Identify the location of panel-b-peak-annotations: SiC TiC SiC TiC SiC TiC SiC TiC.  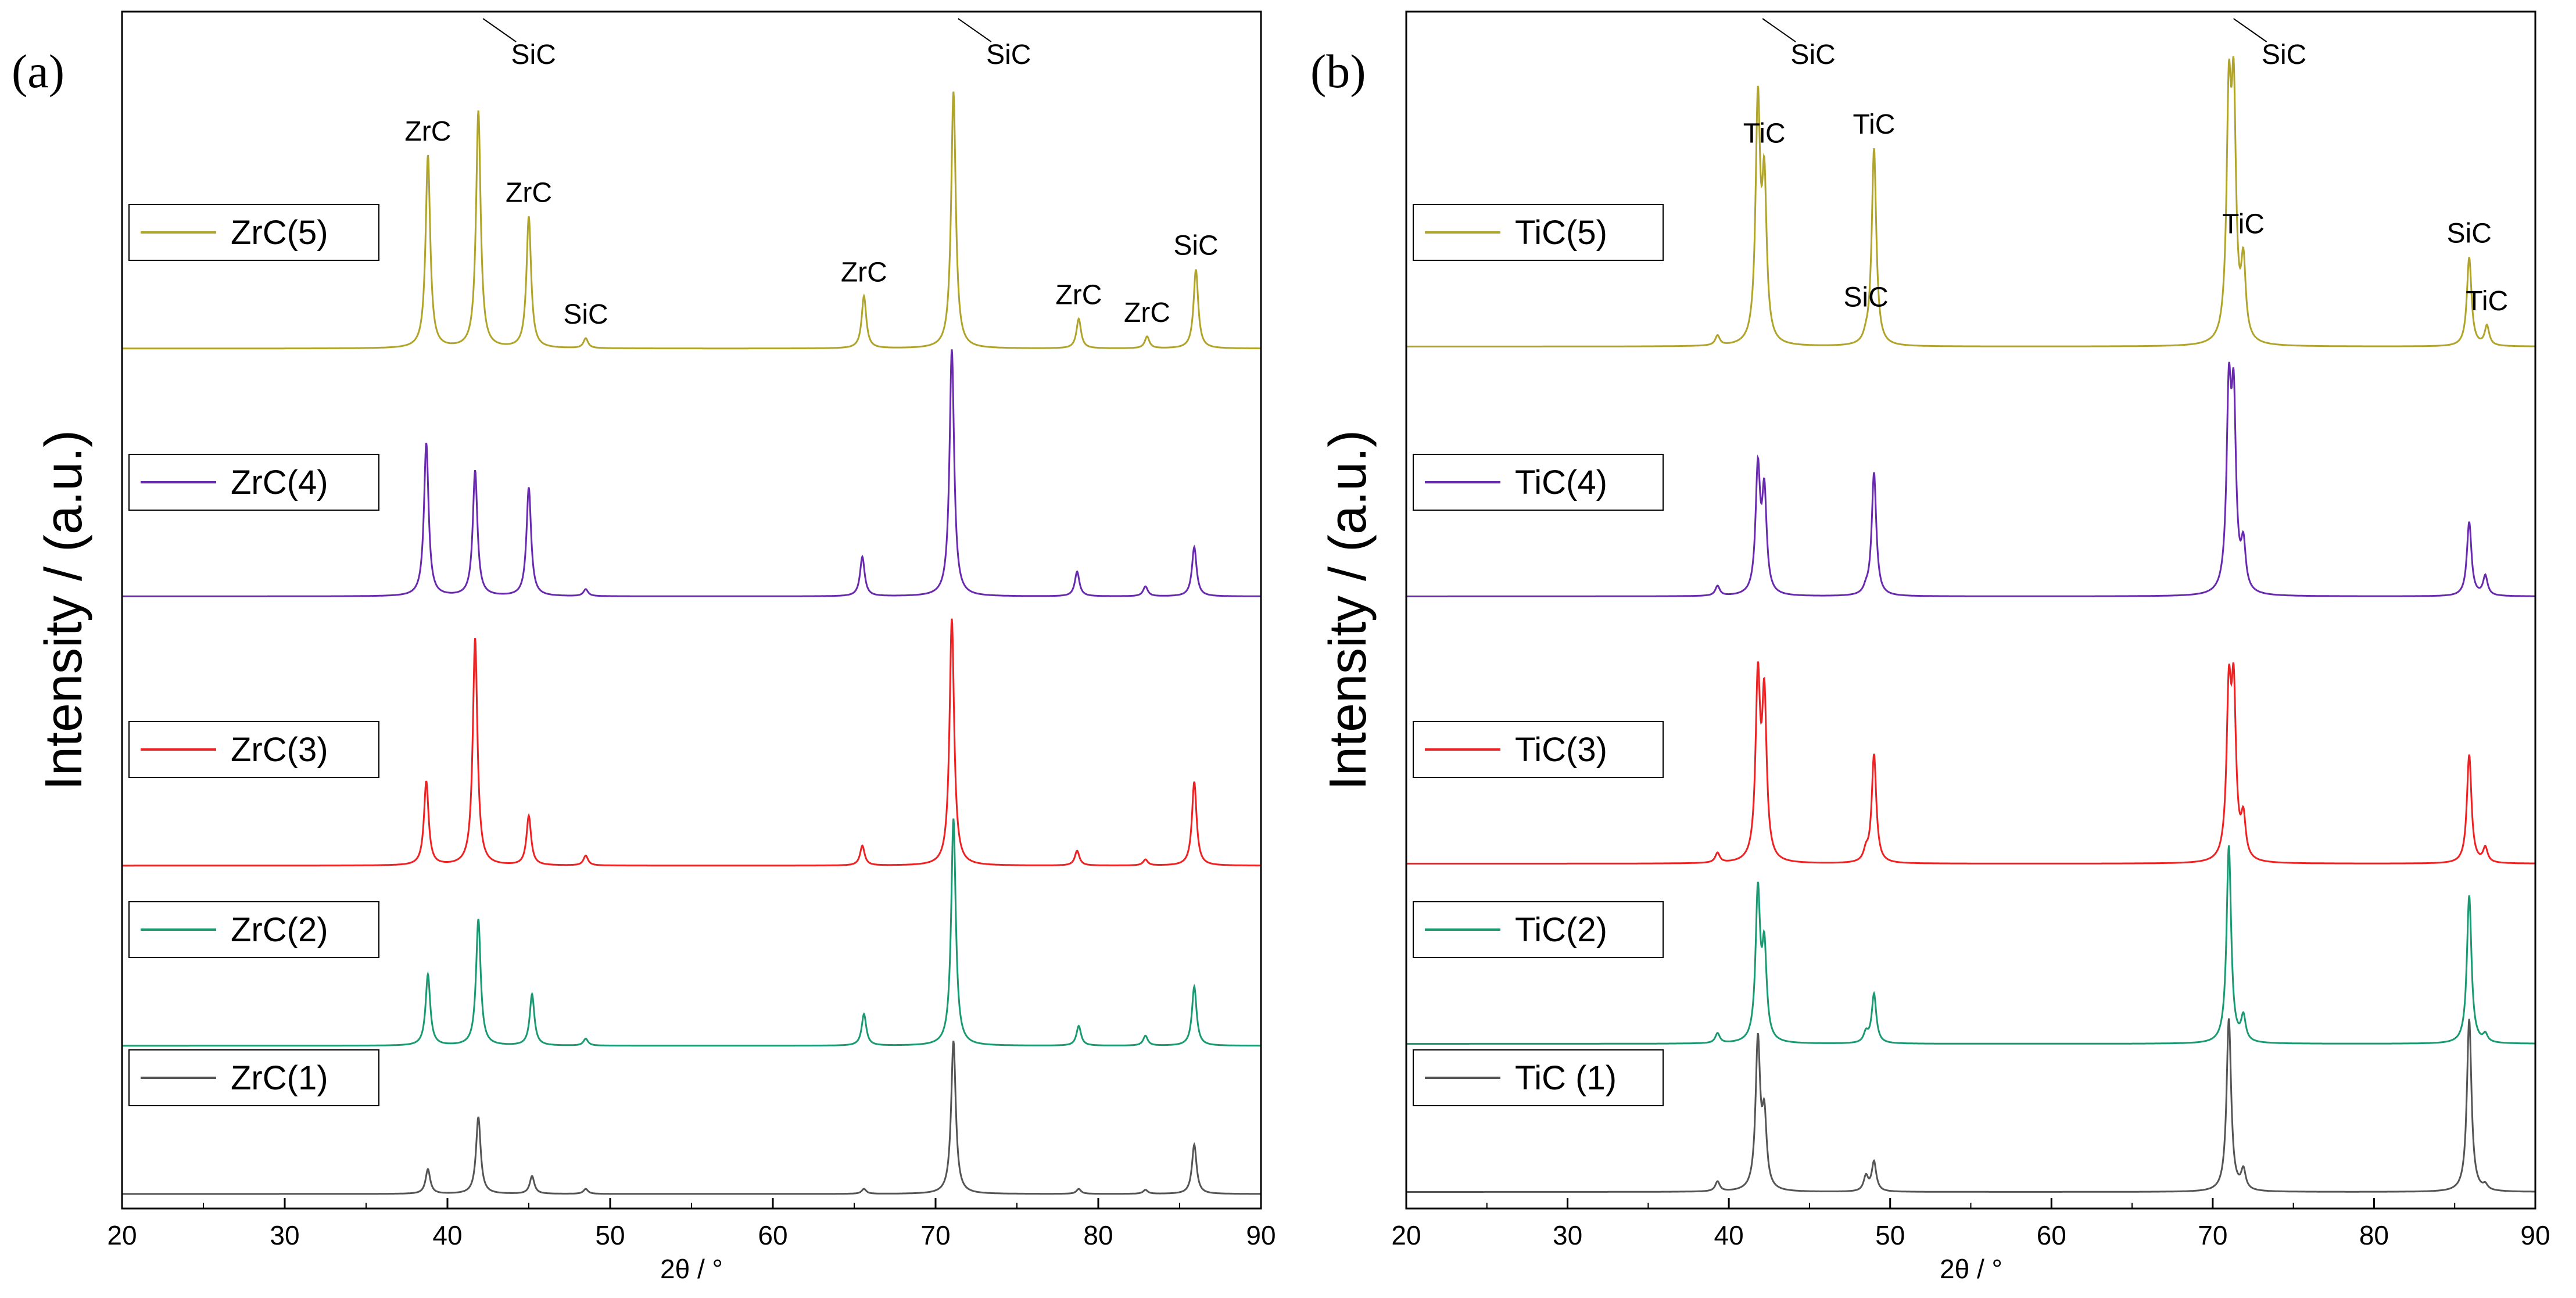
(2125, 168).